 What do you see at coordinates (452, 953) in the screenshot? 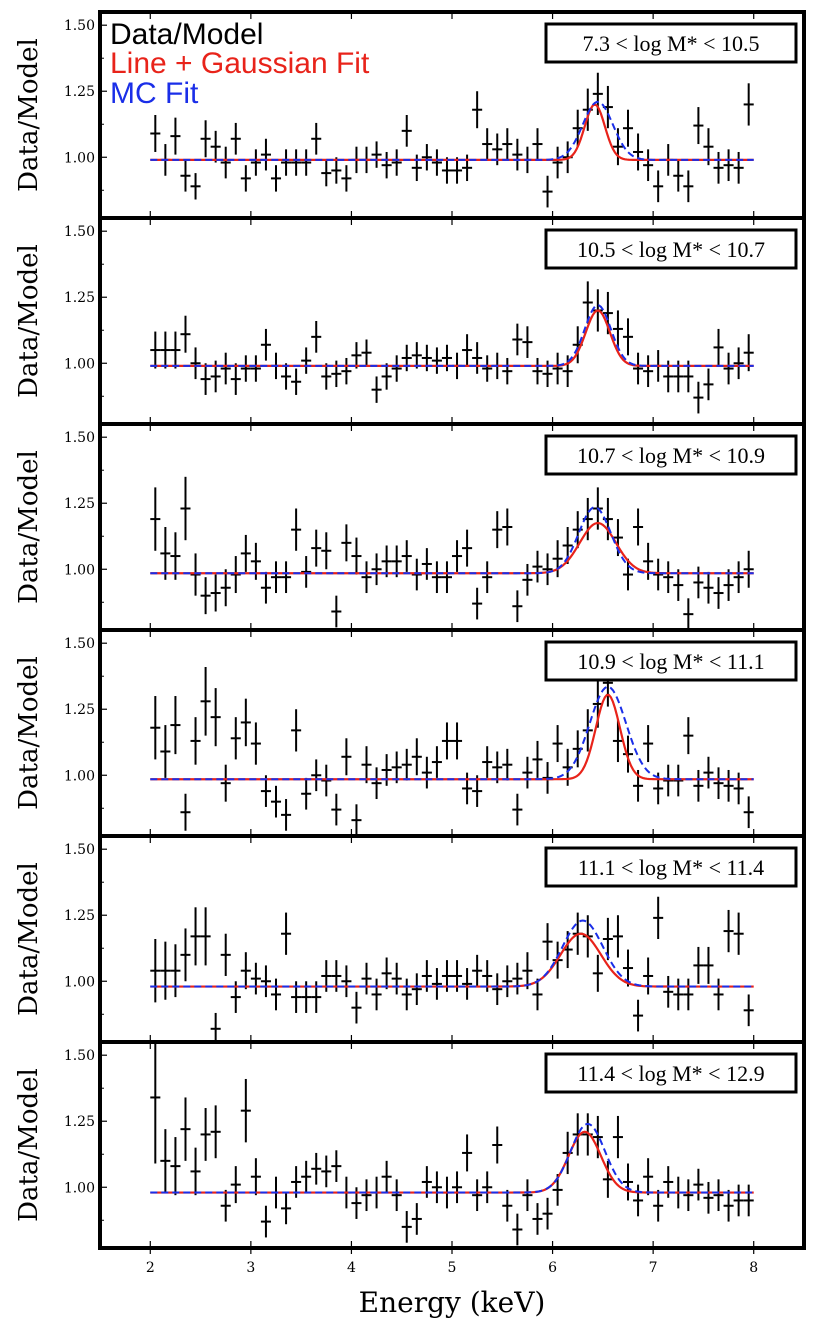
I see `mc-fit-line` at bounding box center [452, 953].